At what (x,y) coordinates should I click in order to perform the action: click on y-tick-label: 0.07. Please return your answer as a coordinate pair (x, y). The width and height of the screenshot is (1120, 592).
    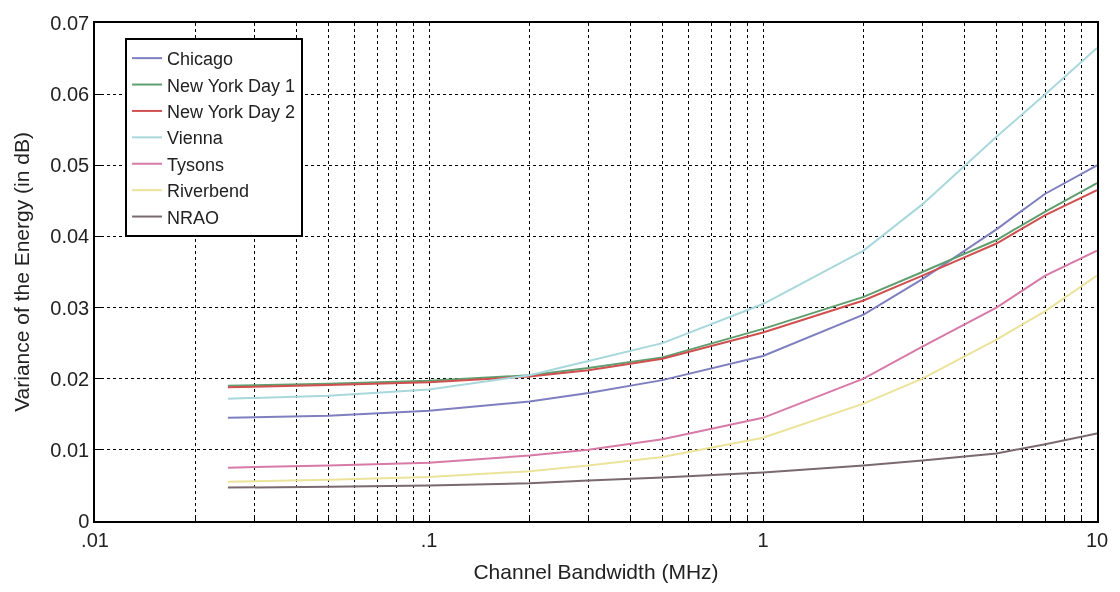
    Looking at the image, I should click on (70, 23).